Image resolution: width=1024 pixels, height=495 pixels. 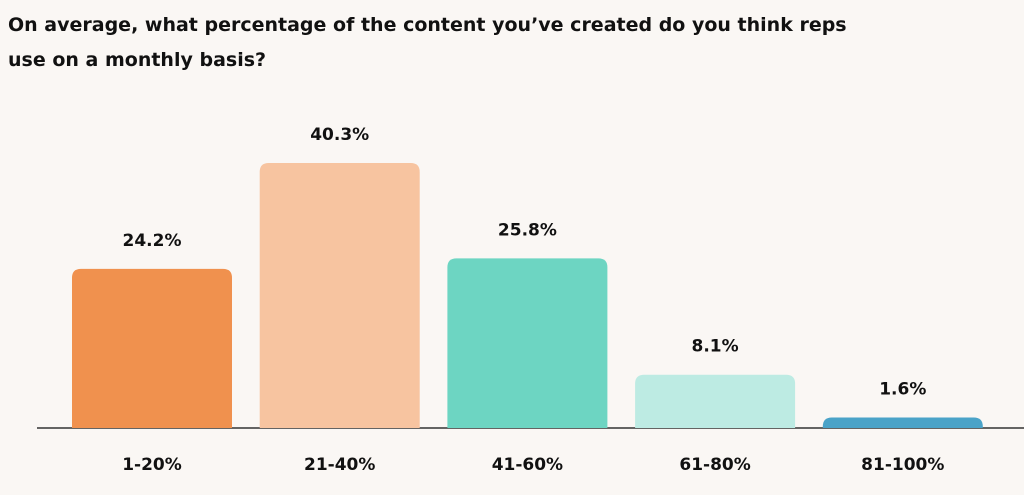 I want to click on x-tick-label: 41-60%, so click(x=527, y=465).